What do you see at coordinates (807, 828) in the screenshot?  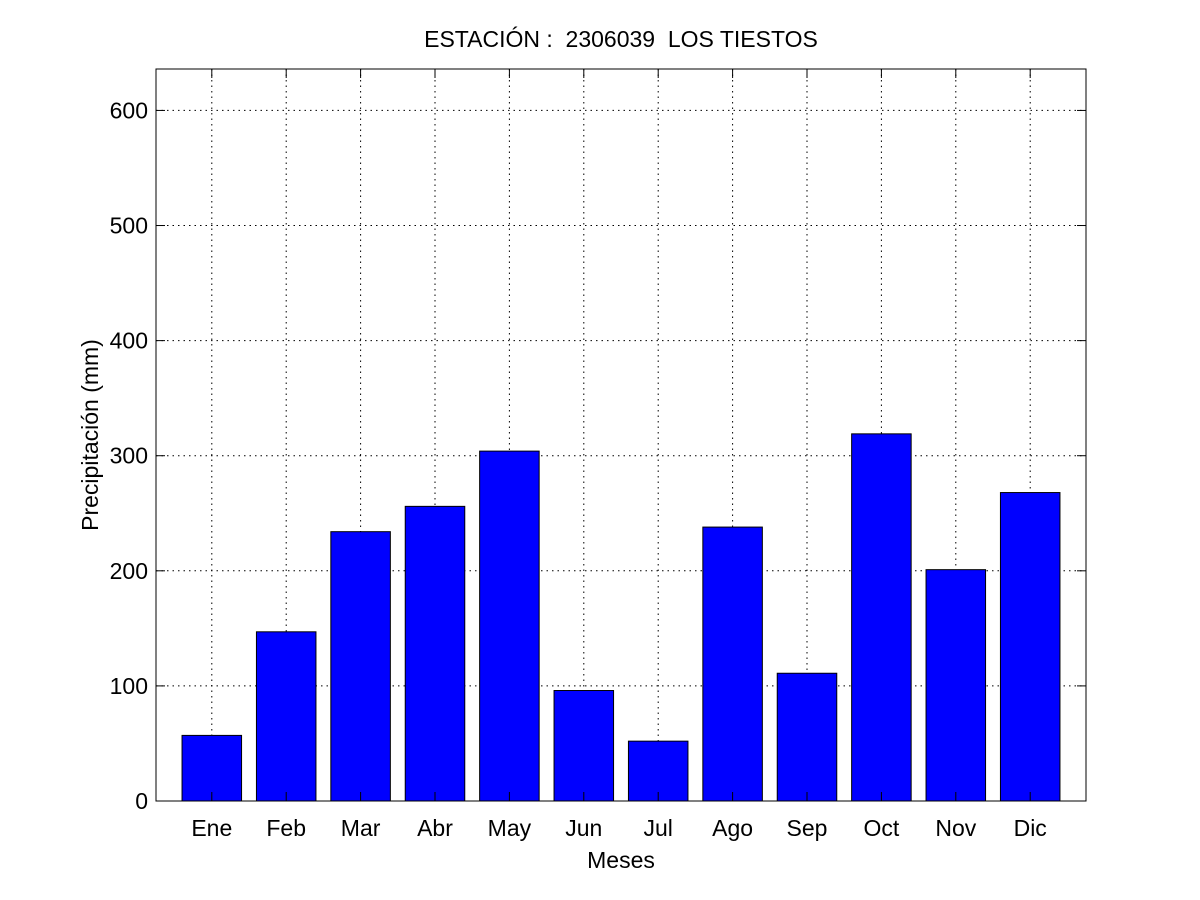 I see `x-tick-label: Sep` at bounding box center [807, 828].